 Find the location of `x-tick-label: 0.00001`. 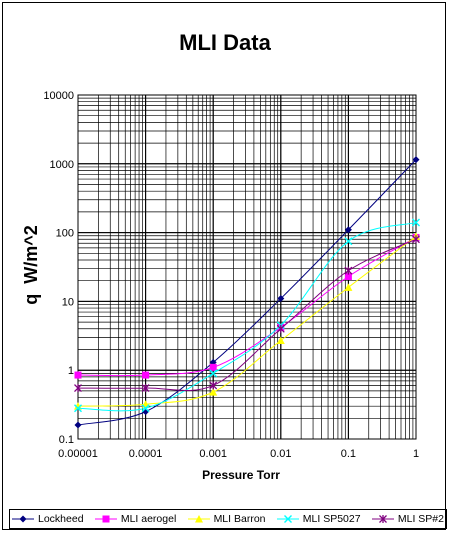

x-tick-label: 0.00001 is located at coordinates (78, 454).